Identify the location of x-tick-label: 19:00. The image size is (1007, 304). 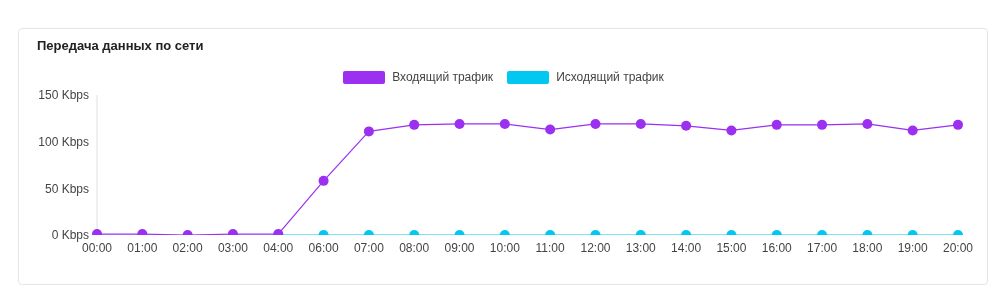
(913, 247).